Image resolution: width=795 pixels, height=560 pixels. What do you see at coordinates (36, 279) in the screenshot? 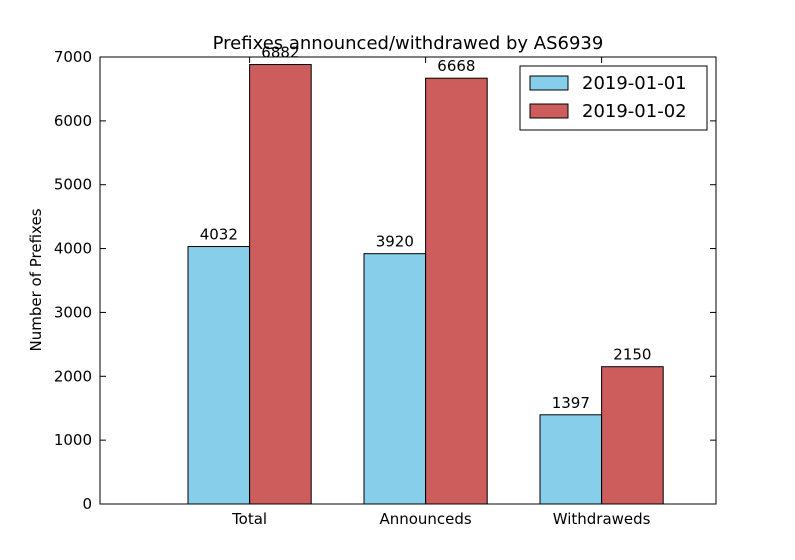
I see `y-axis-label: Number of Prefixes` at bounding box center [36, 279].